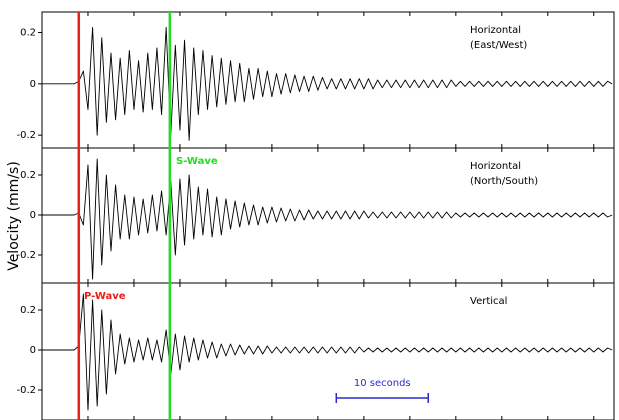 Image resolution: width=619 pixels, height=420 pixels. I want to click on panel-label: (North/South), so click(504, 181).